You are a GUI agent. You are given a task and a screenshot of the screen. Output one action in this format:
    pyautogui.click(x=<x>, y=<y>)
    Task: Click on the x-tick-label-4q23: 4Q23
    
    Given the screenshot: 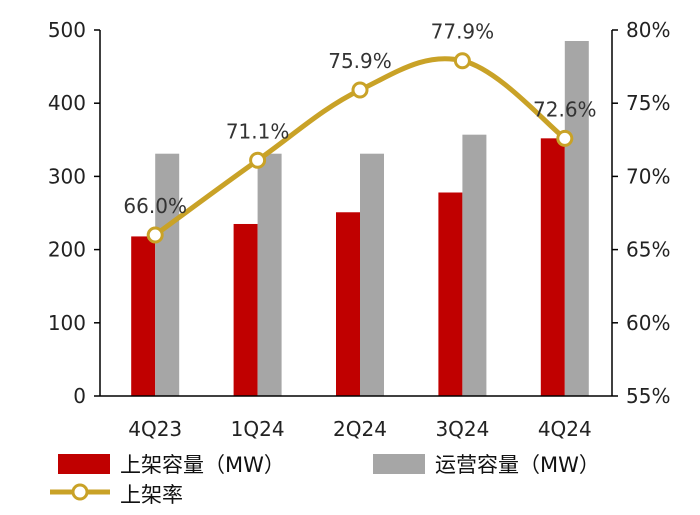 What is the action you would take?
    pyautogui.click(x=155, y=429)
    